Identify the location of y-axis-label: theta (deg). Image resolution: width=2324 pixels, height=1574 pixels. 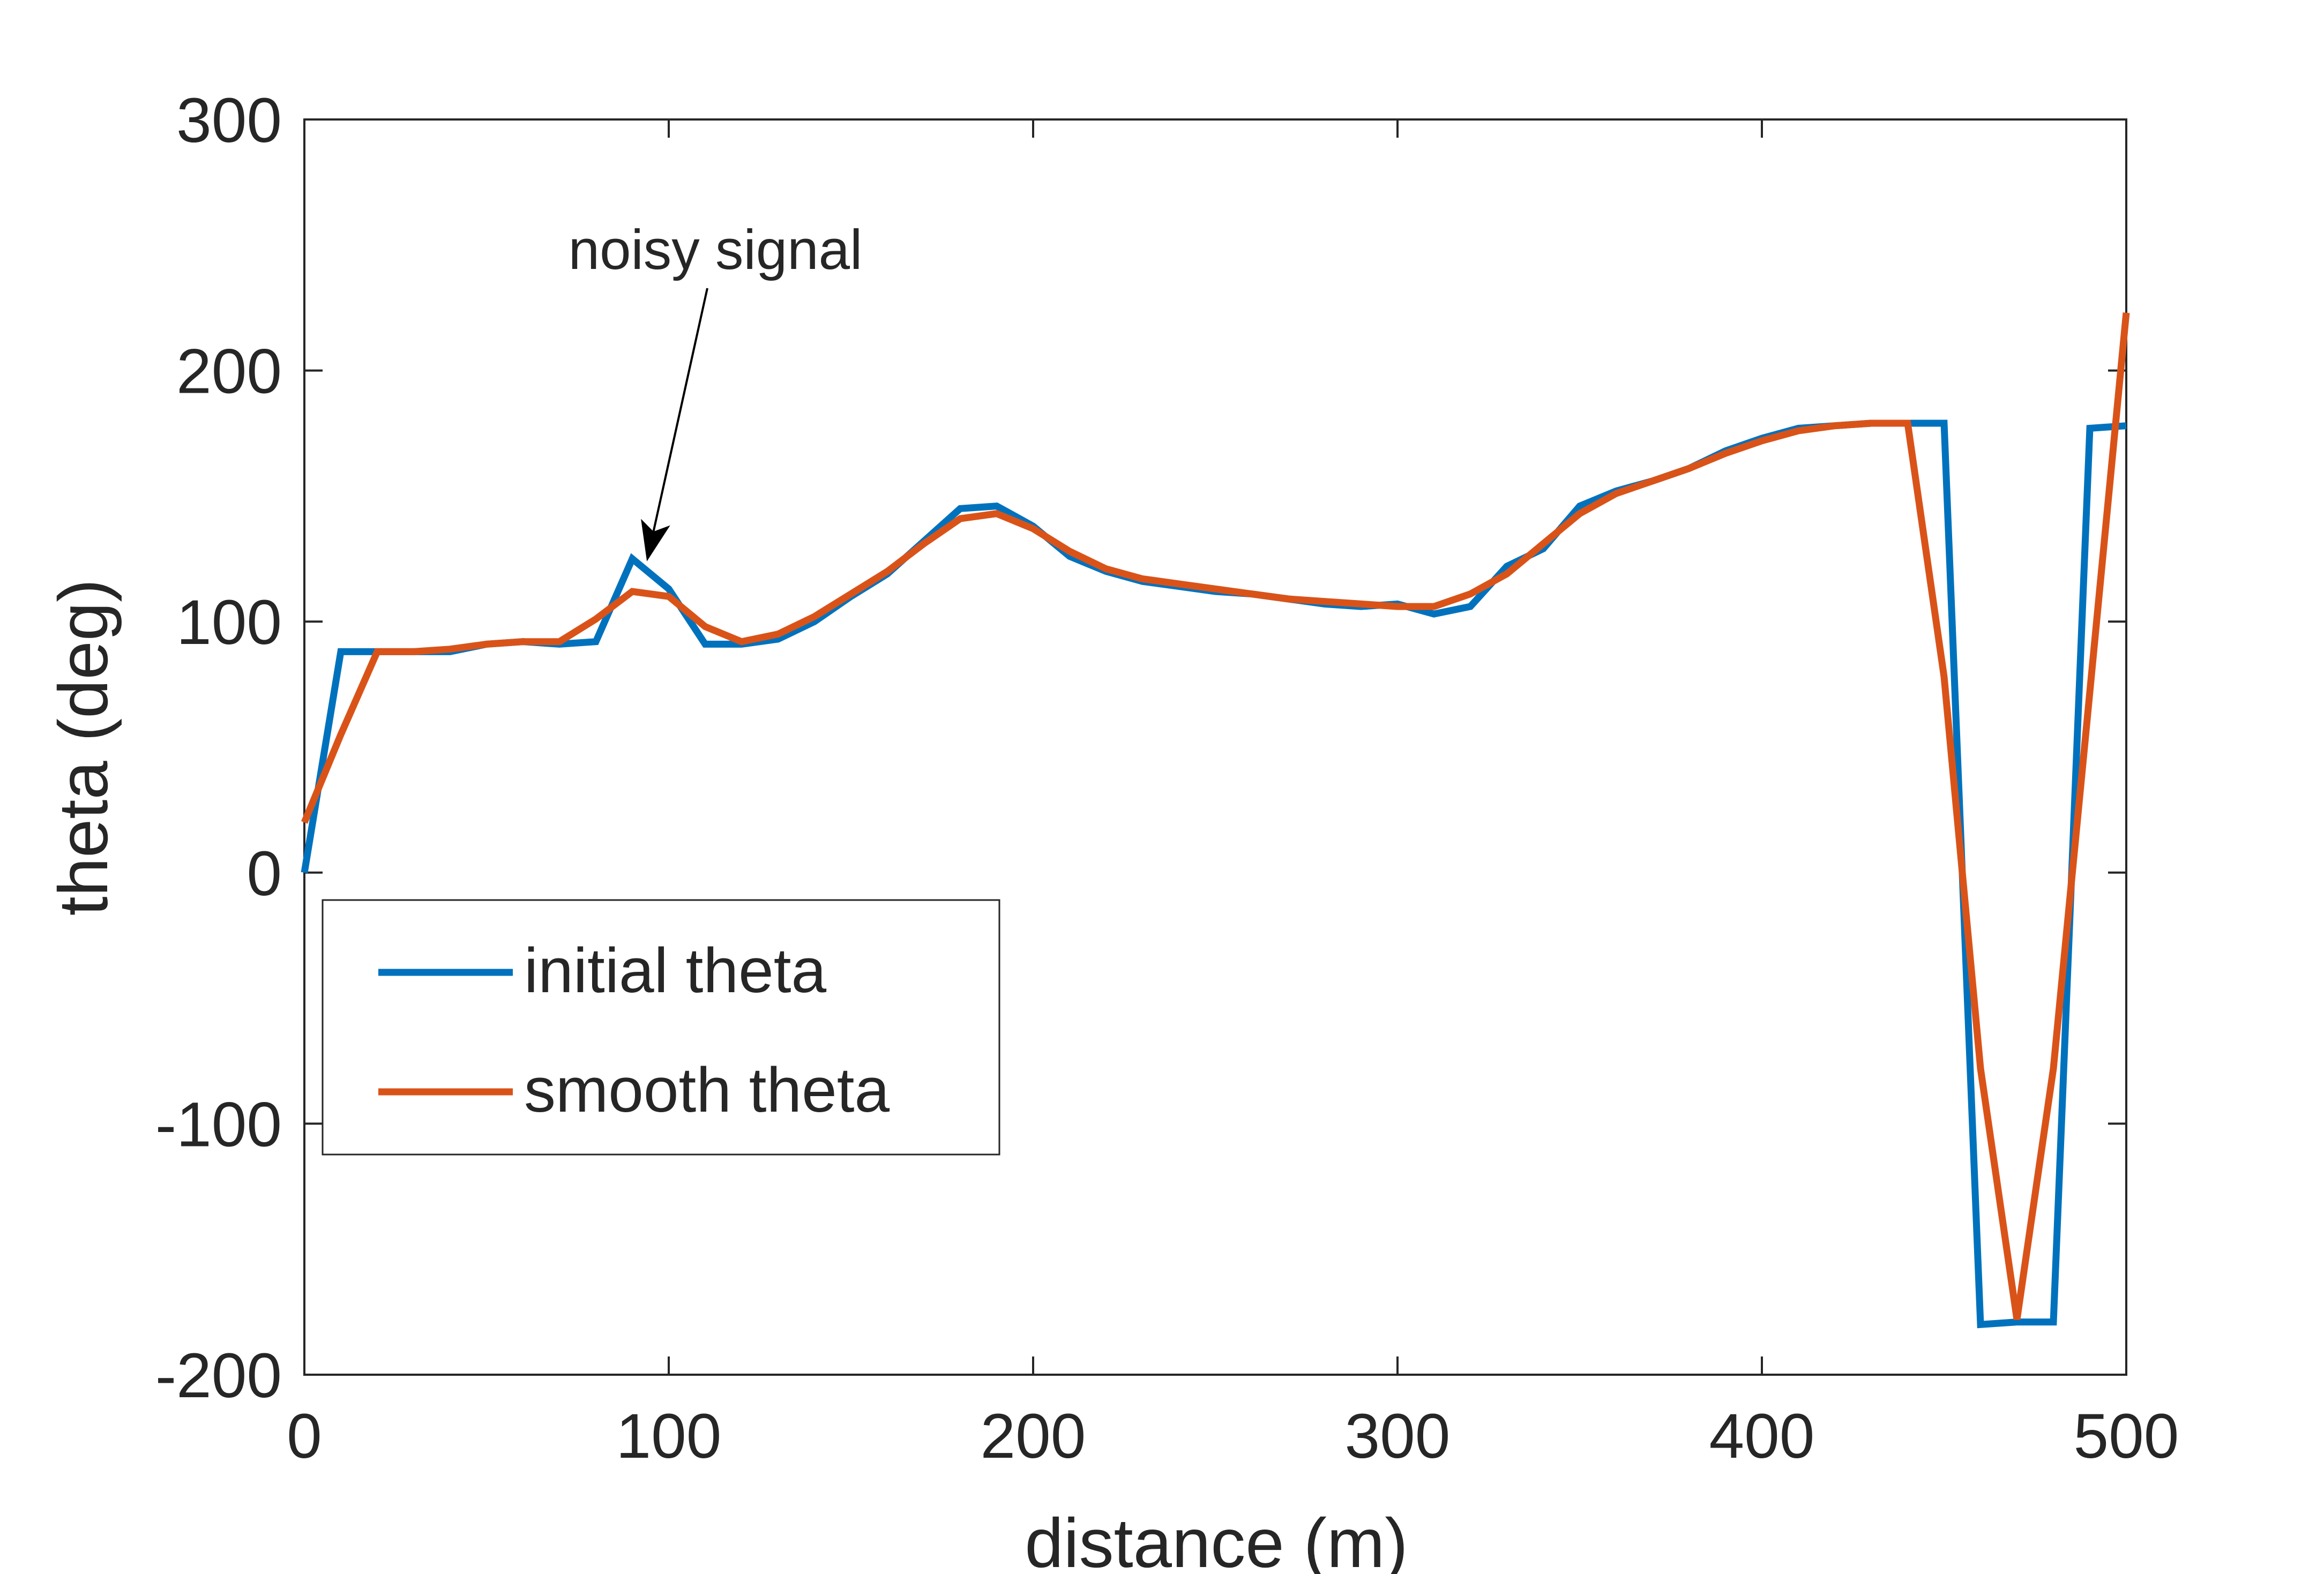
(83, 747).